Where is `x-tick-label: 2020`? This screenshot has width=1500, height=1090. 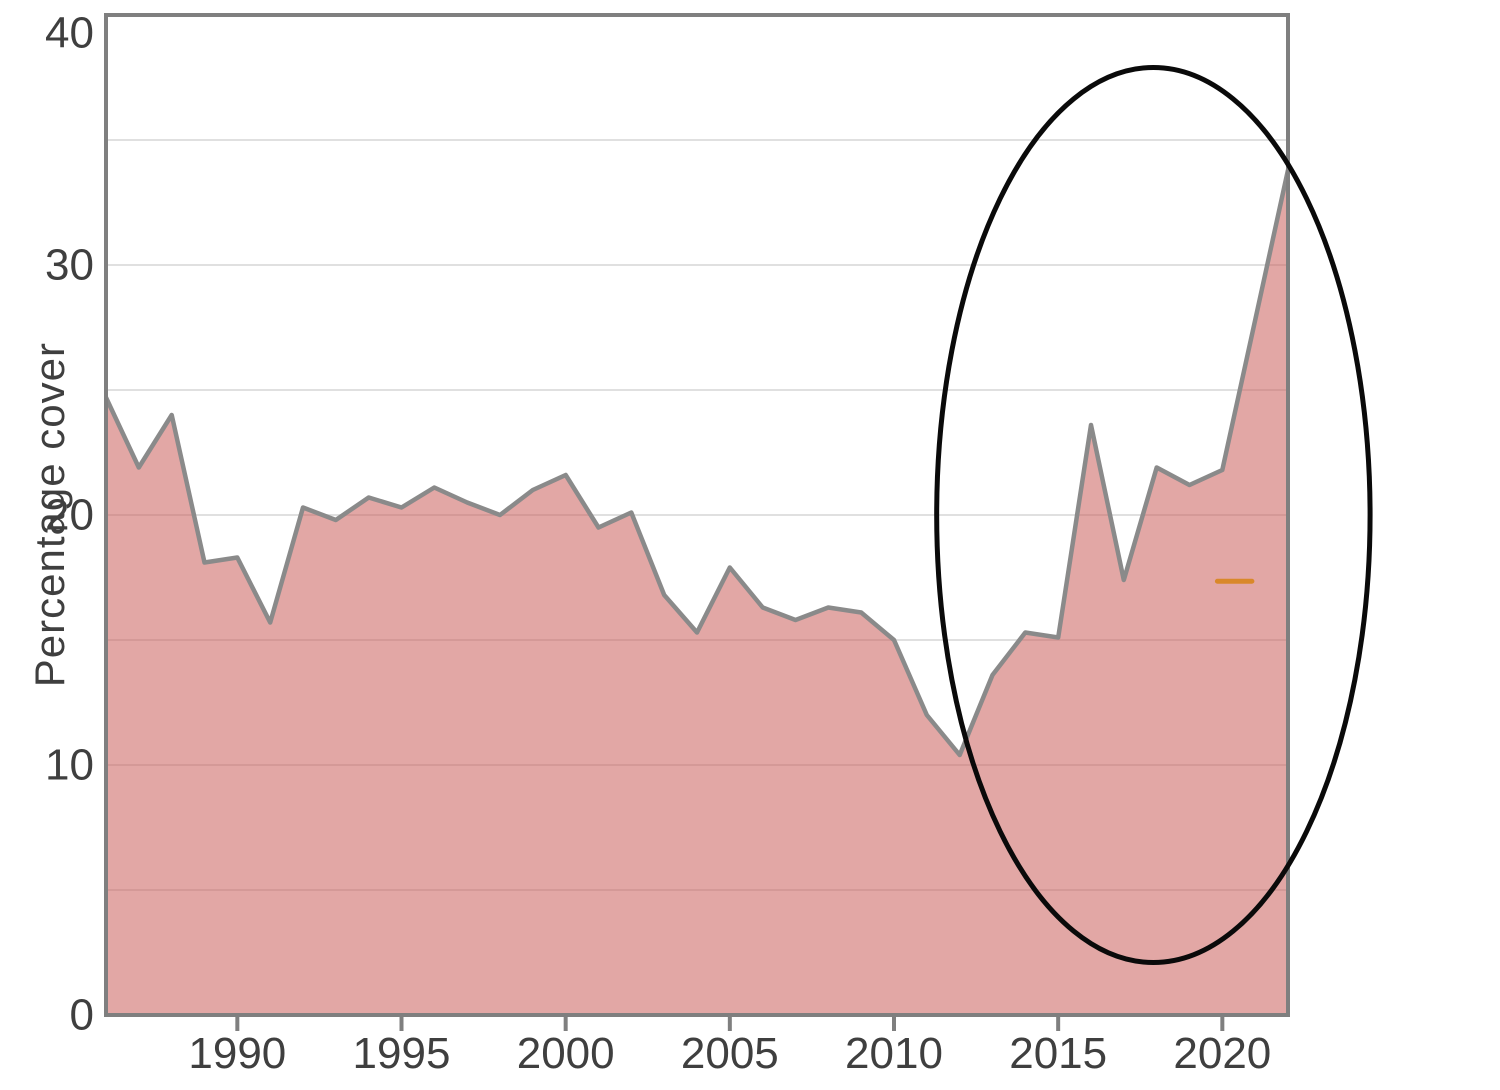 x-tick-label: 2020 is located at coordinates (1222, 1053).